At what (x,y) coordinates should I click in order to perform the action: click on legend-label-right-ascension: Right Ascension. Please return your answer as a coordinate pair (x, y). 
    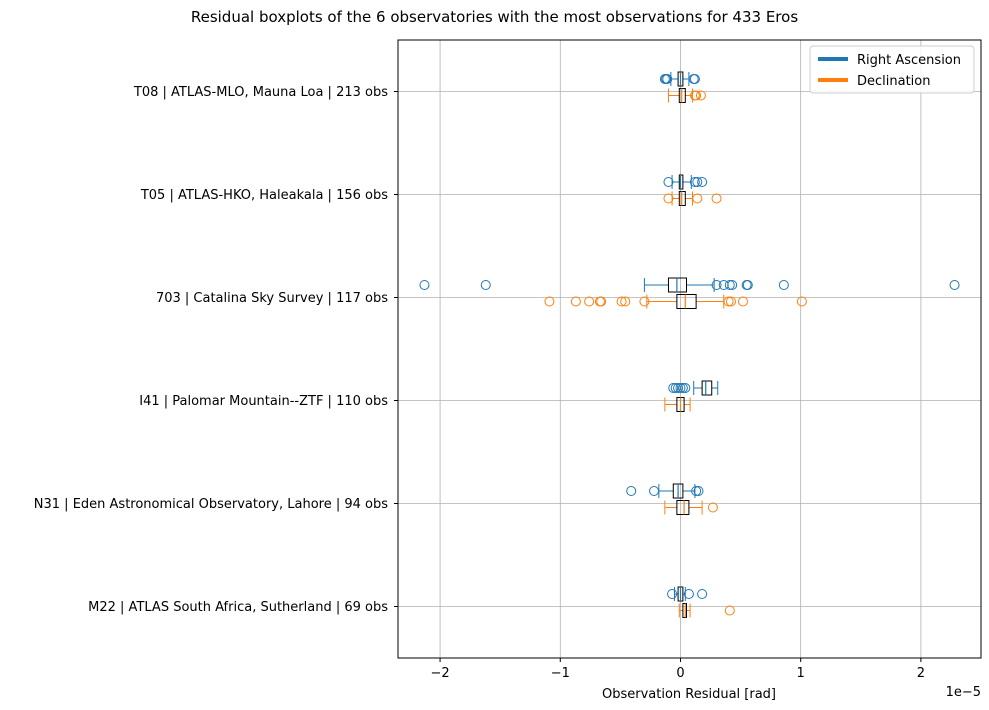
    Looking at the image, I should click on (909, 60).